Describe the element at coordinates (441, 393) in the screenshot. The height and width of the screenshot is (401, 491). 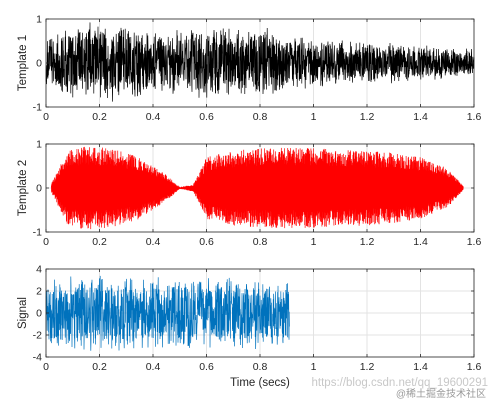
I see `watermark-site: @稀土掘金技术社区` at that location.